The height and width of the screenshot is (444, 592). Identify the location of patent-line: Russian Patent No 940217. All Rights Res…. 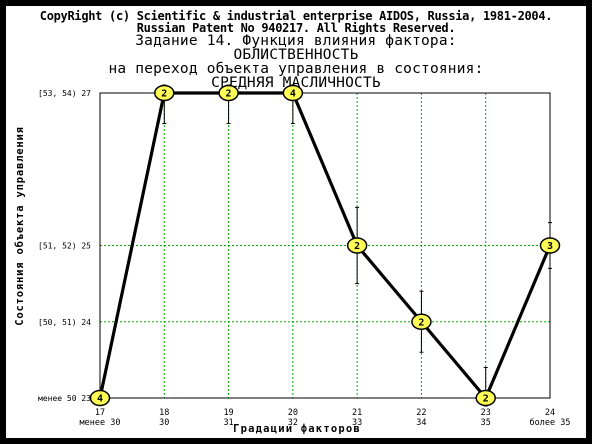
(296, 28).